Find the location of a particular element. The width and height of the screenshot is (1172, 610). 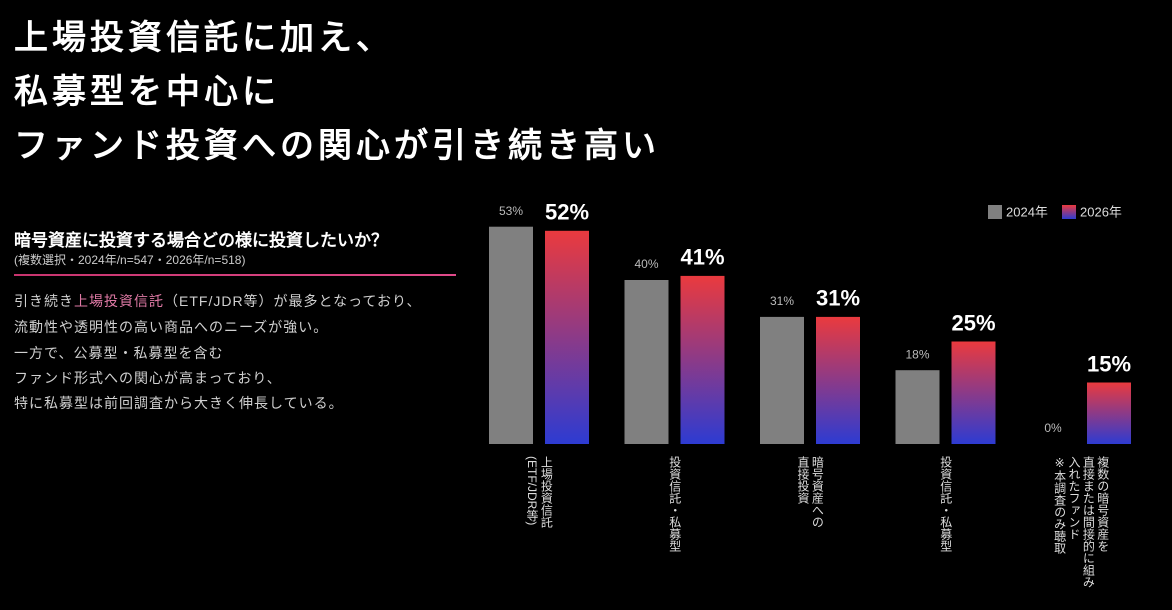

body-line: 引き続き上場投資信託（ETF/JDR等）が最多となっており、 is located at coordinates (217, 301).